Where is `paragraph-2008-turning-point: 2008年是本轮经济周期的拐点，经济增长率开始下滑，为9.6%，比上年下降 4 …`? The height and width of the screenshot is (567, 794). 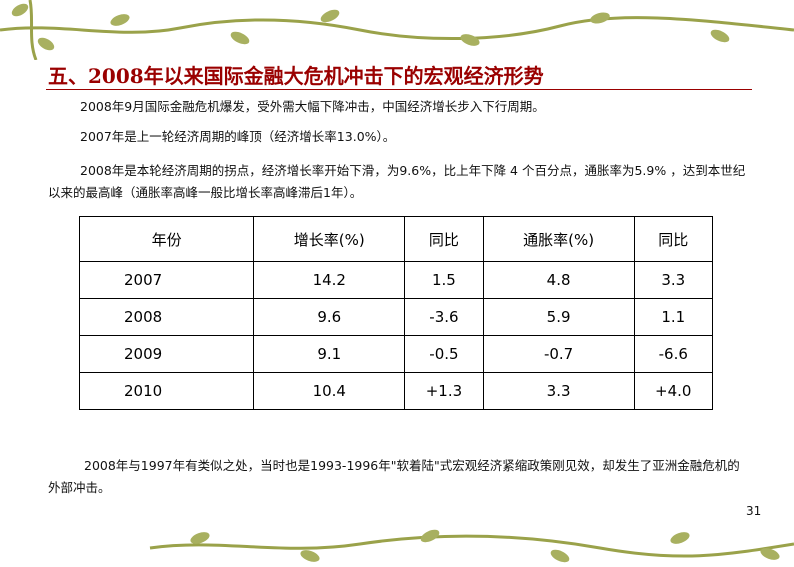 paragraph-2008-turning-point: 2008年是本轮经济周期的拐点，经济增长率开始下滑，为9.6%，比上年下降 4 … is located at coordinates (397, 181).